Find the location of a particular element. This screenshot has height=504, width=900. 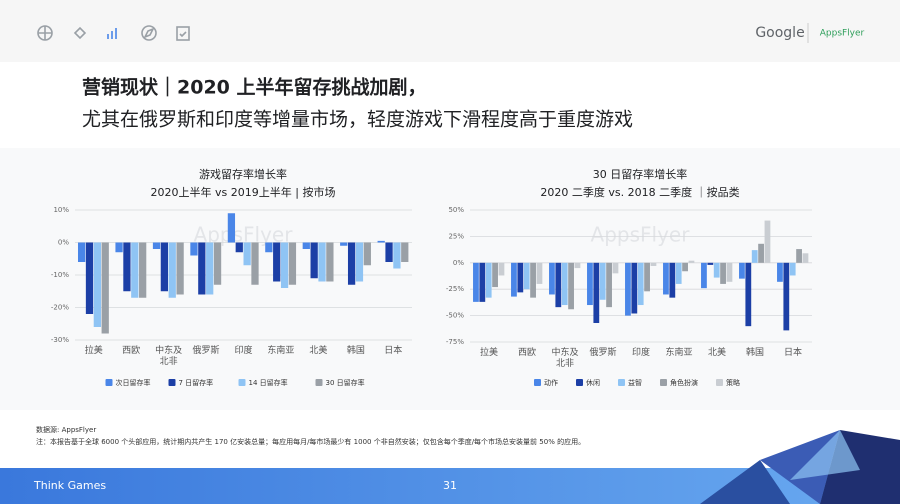

legend-label: 益智 is located at coordinates (635, 382).